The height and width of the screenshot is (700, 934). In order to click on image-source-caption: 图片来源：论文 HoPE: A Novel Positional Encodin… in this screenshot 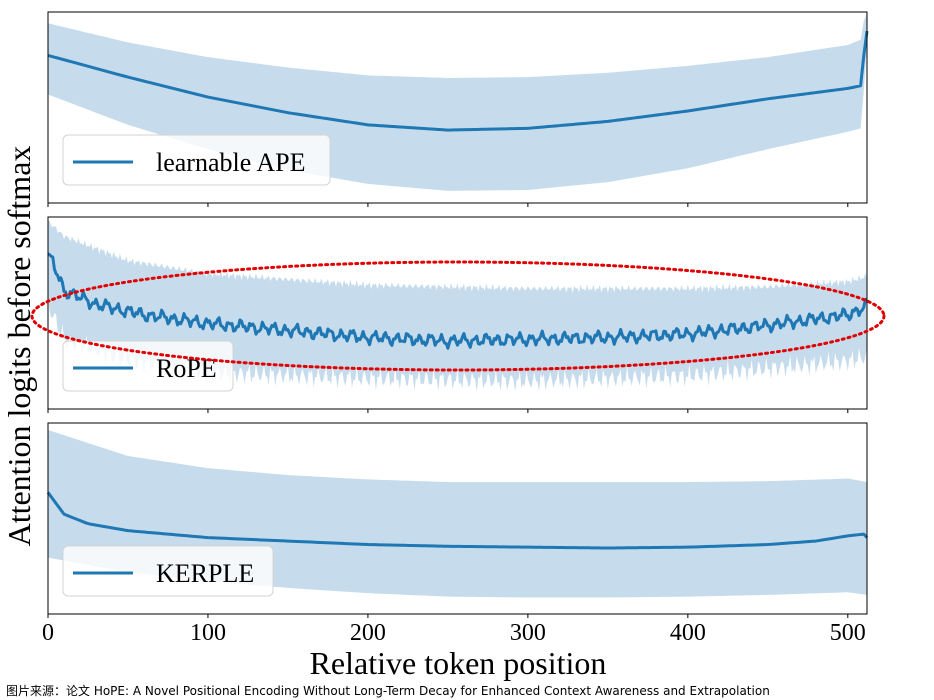, I will do `click(388, 691)`.